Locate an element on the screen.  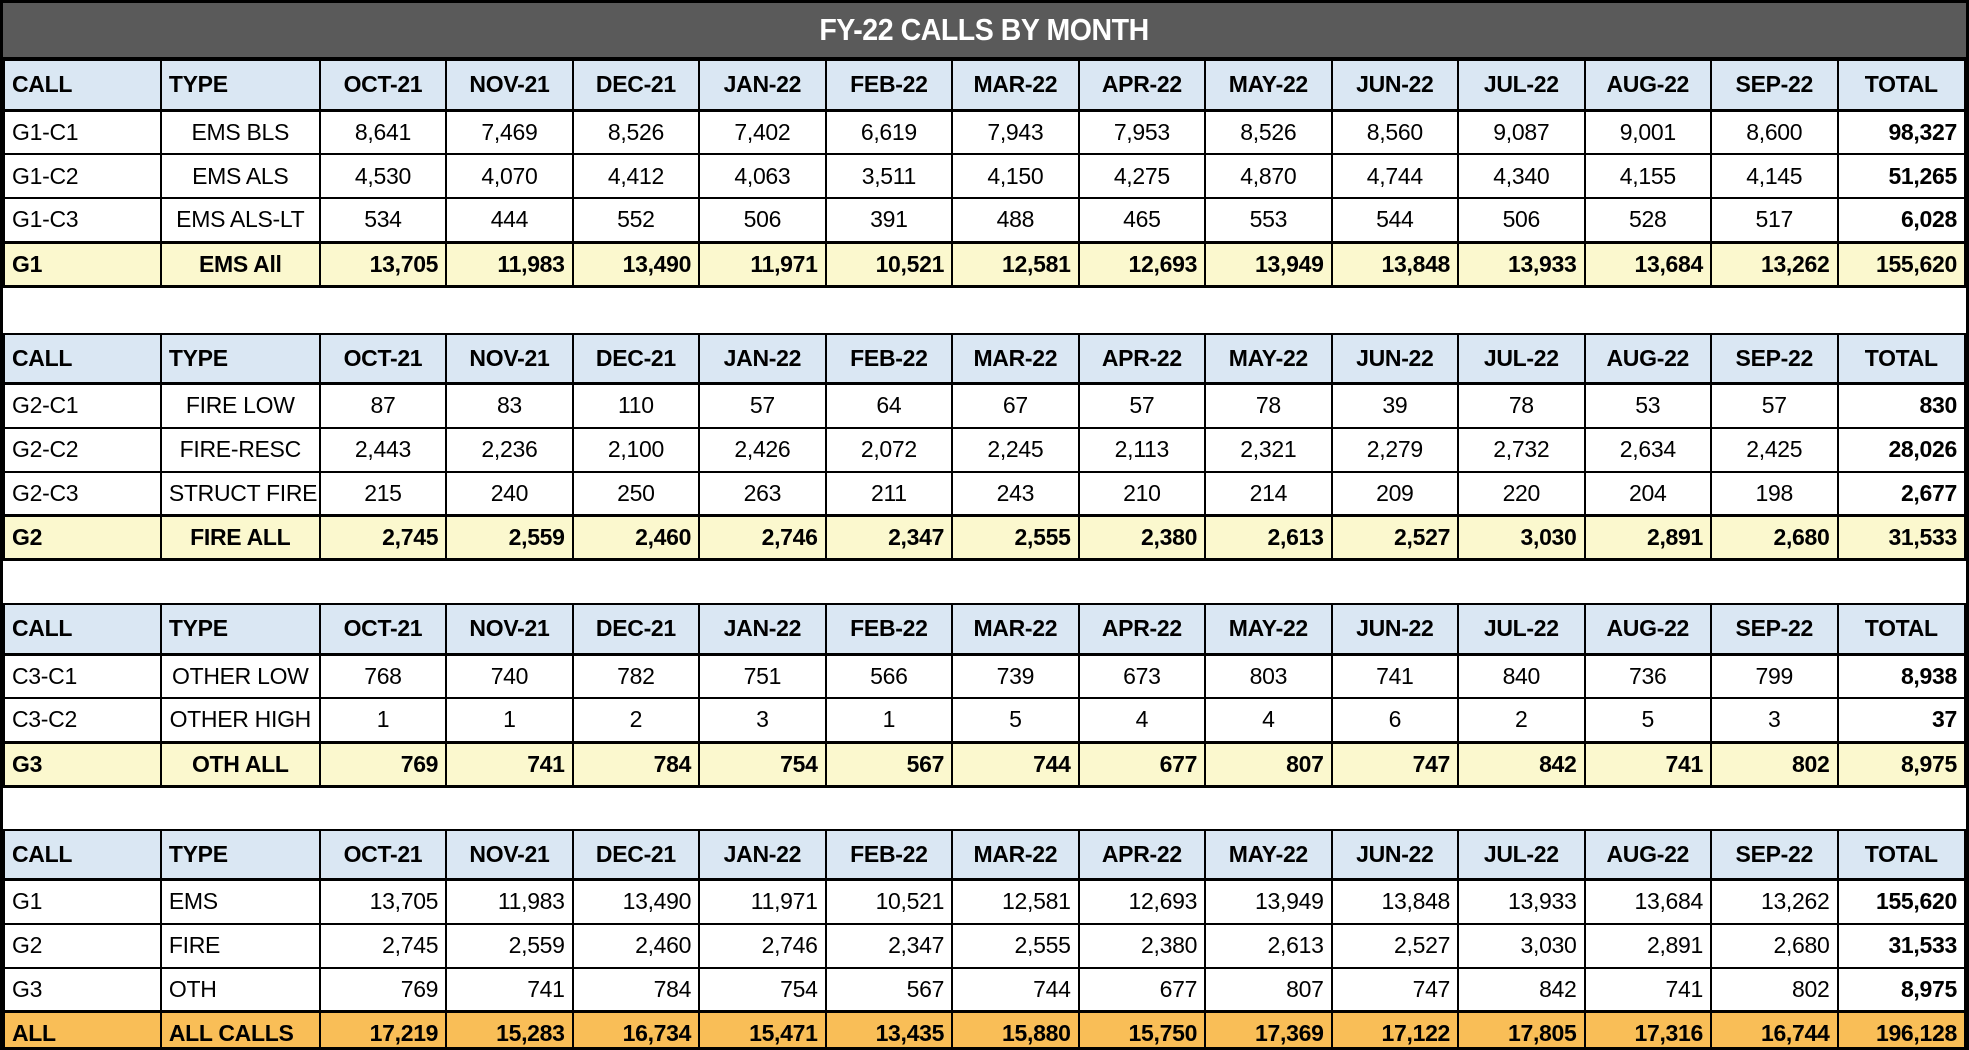
cell-type: FIRE-RESC is located at coordinates (240, 449).